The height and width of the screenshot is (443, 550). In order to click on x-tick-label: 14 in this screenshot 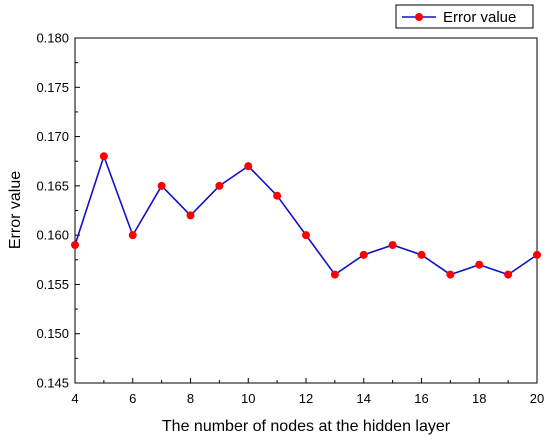, I will do `click(364, 398)`.